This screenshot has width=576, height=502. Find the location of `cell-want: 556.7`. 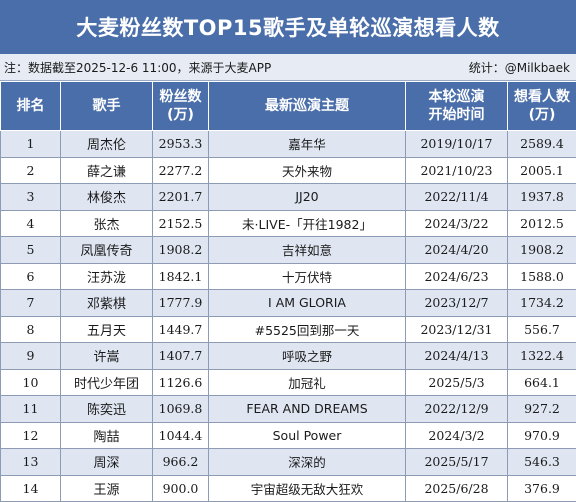

cell-want: 556.7 is located at coordinates (542, 329).